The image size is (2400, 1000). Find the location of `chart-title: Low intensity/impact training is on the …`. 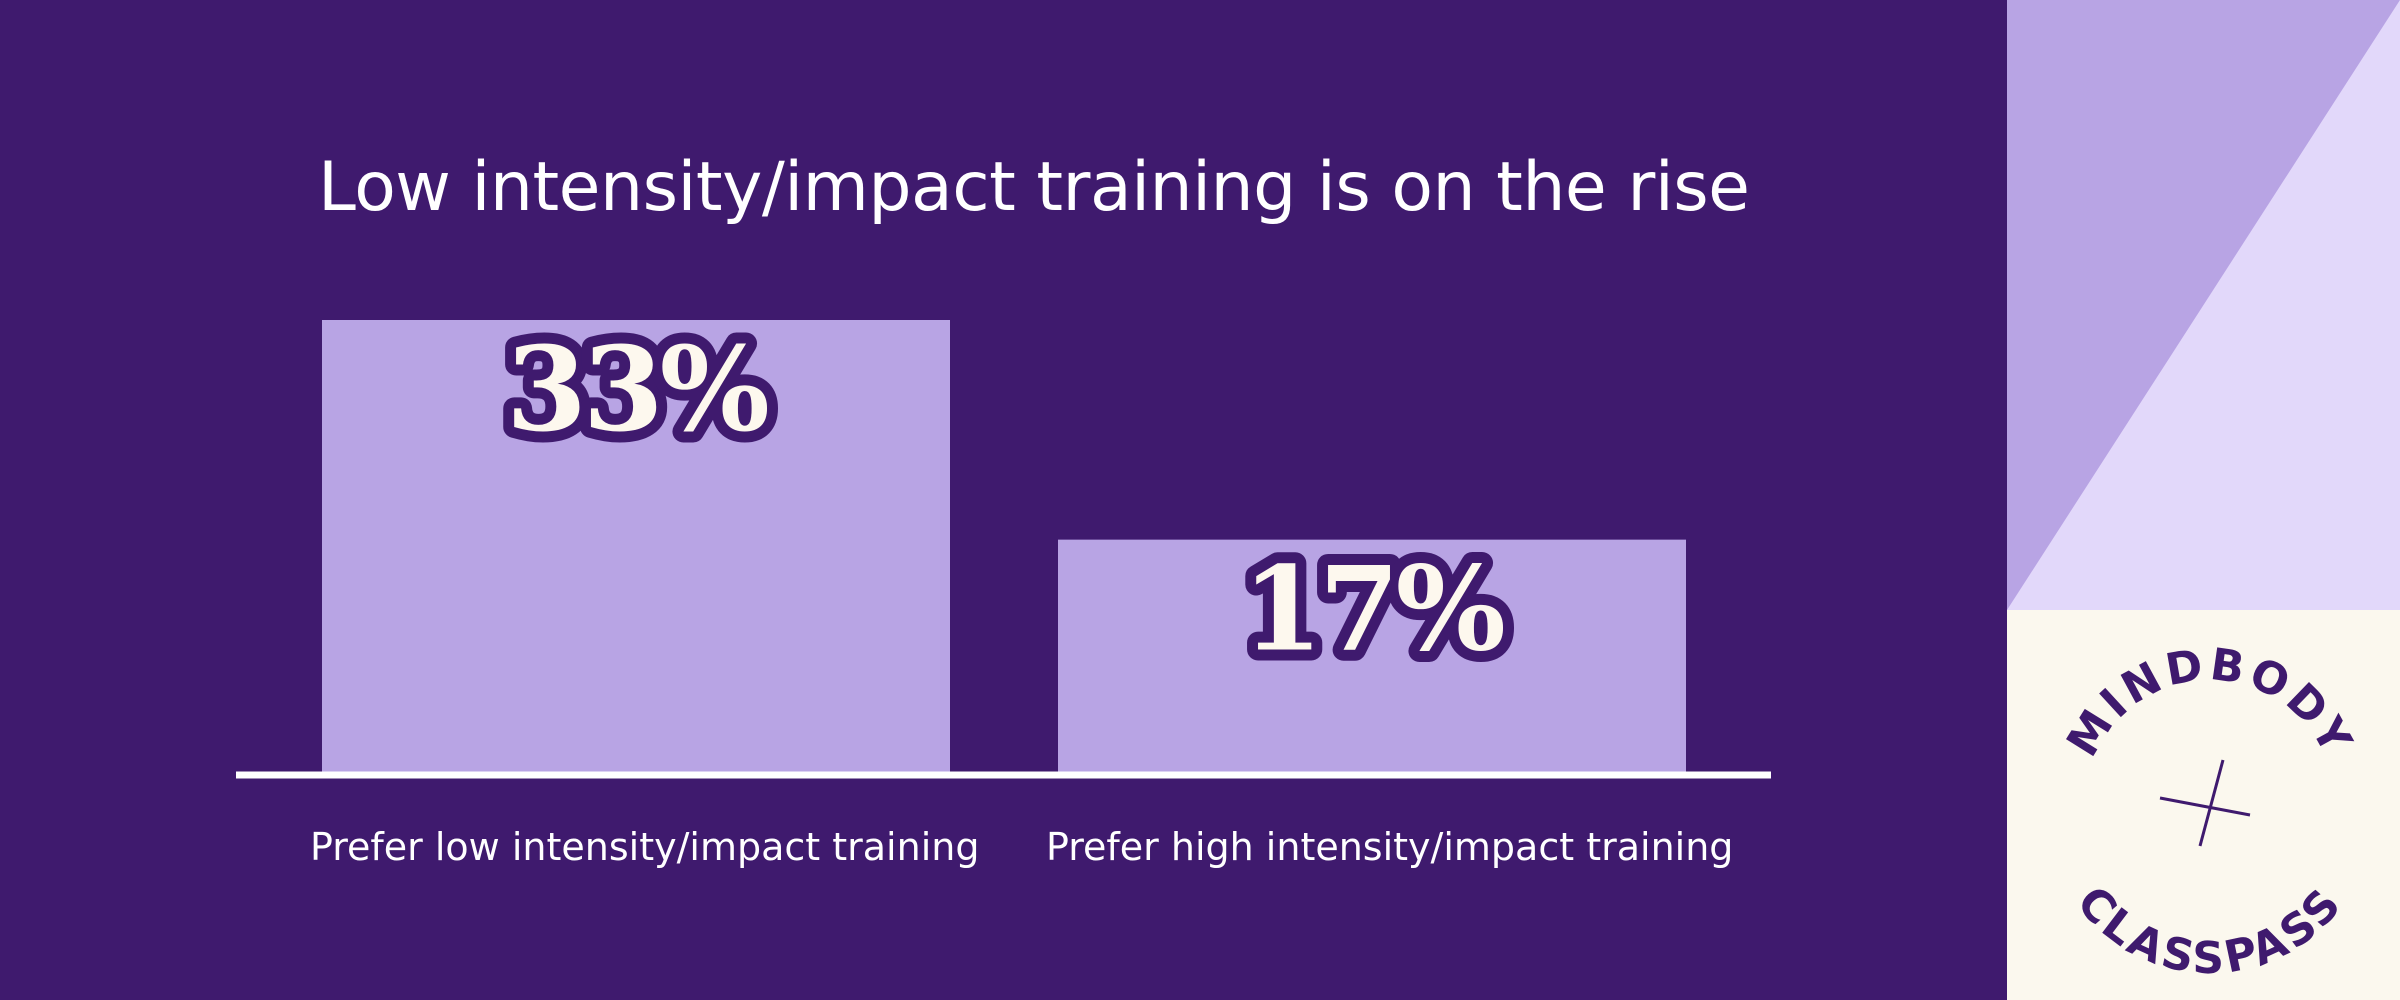

chart-title: Low intensity/impact training is on the … is located at coordinates (1034, 187).